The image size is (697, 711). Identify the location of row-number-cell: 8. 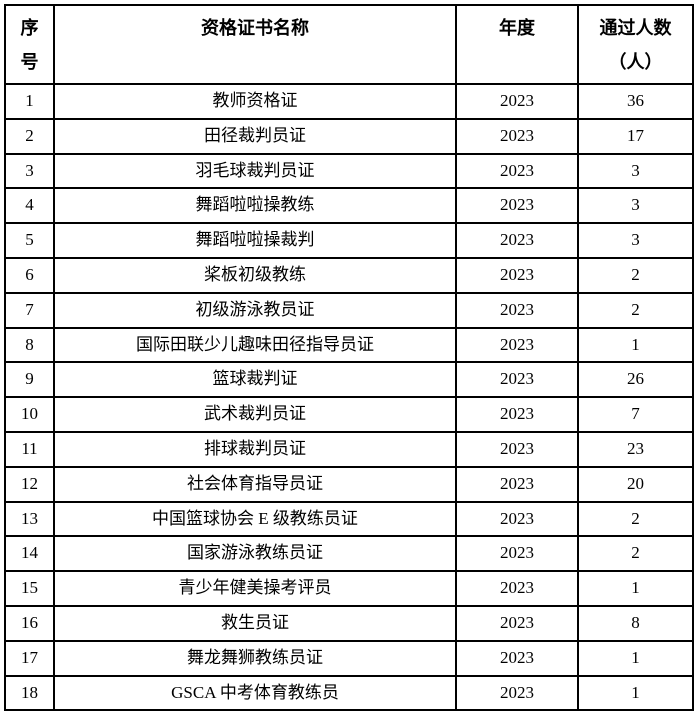
(29, 345).